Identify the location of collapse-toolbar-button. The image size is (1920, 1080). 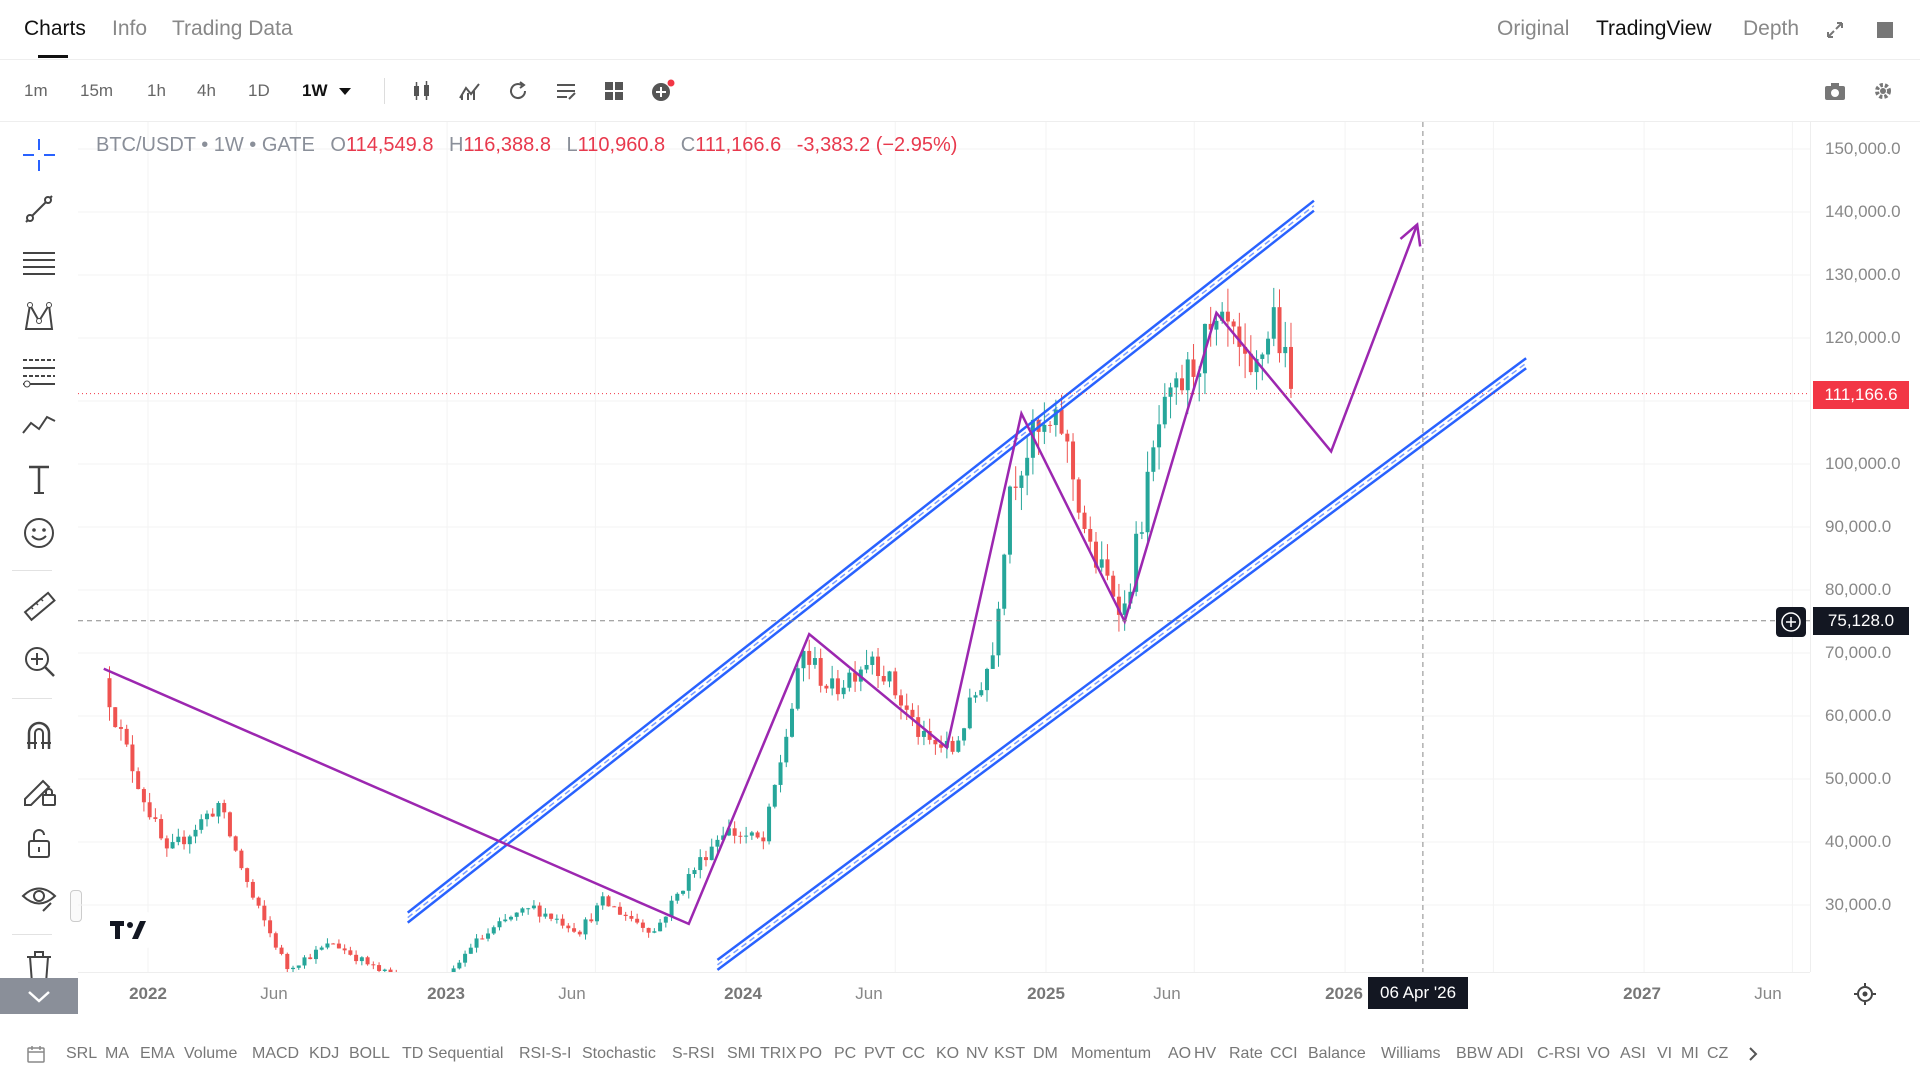
(39, 996).